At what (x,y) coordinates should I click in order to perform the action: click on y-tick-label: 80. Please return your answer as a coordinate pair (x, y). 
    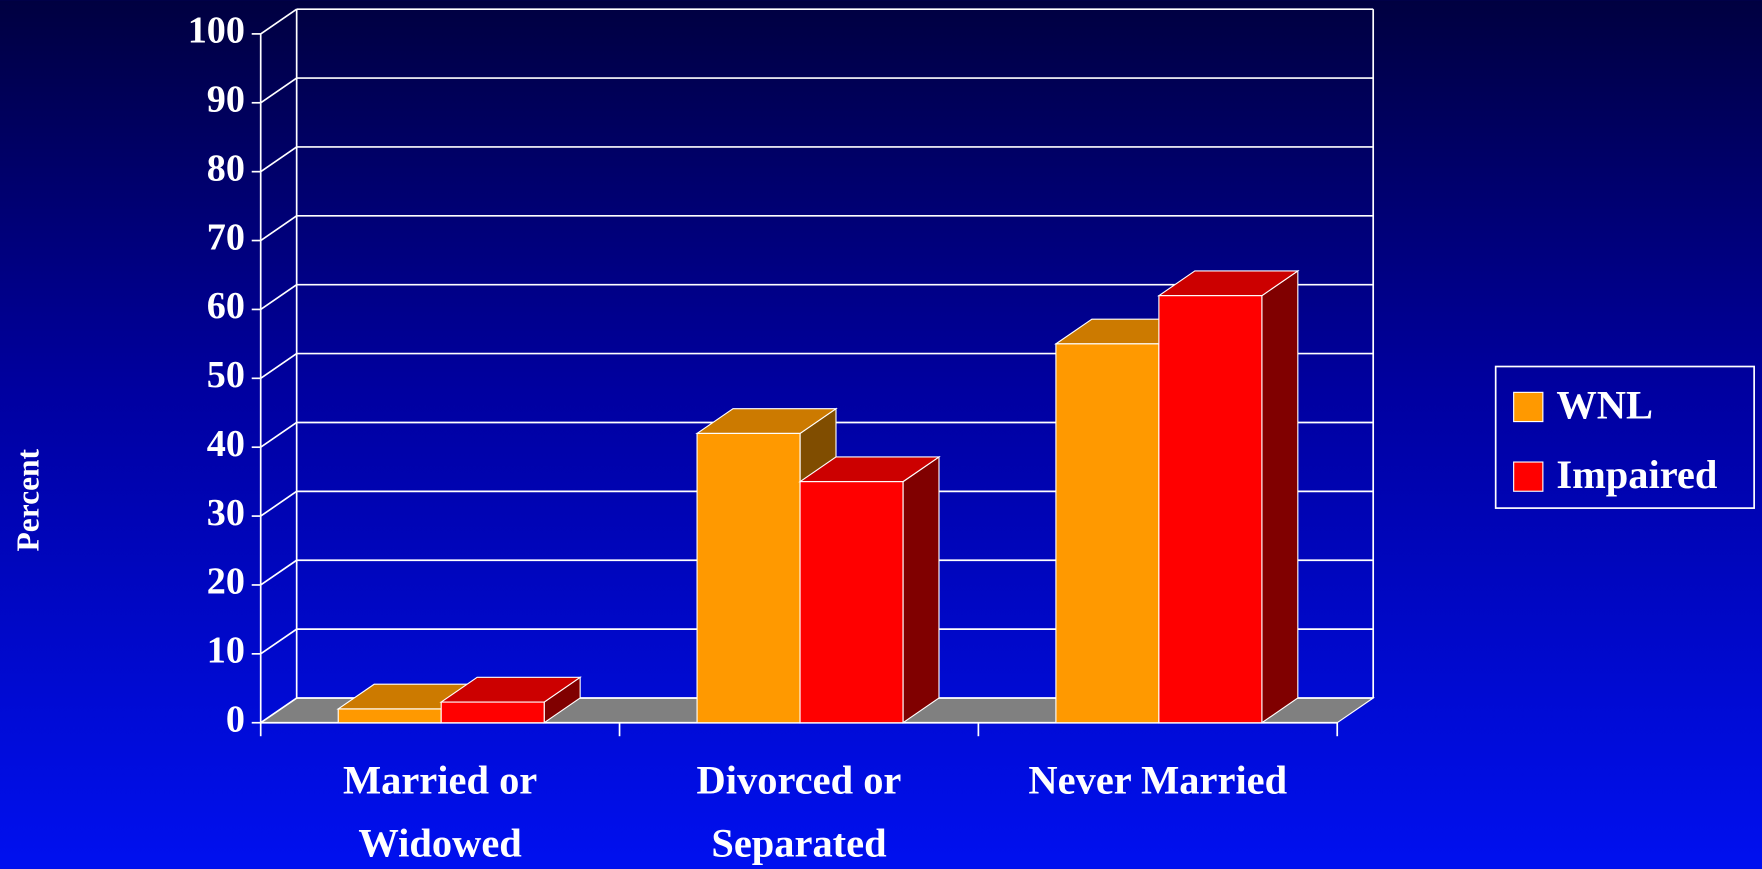
    Looking at the image, I should click on (226, 168).